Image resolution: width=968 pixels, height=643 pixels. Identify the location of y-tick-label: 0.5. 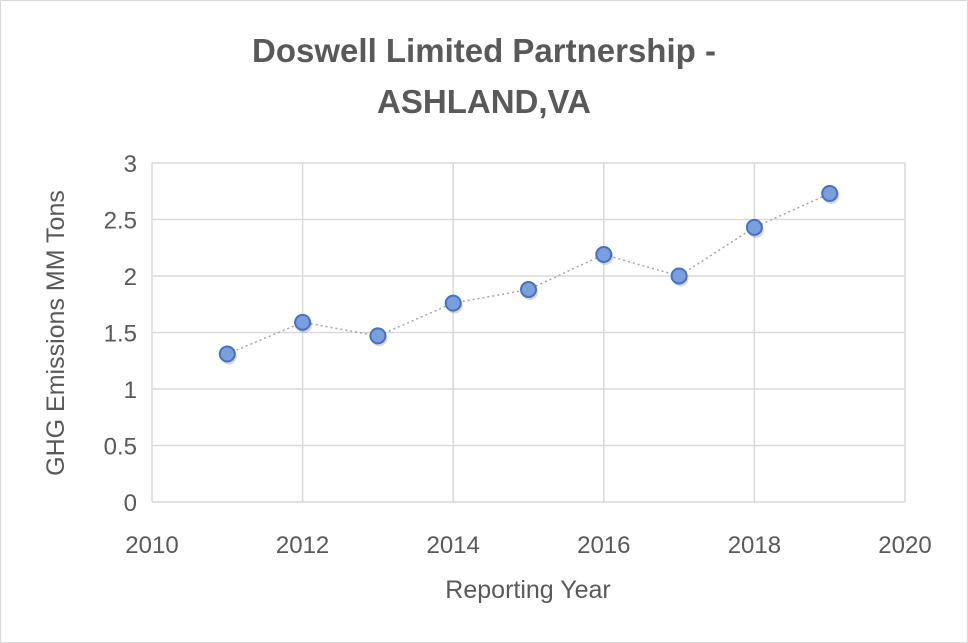
(120, 447).